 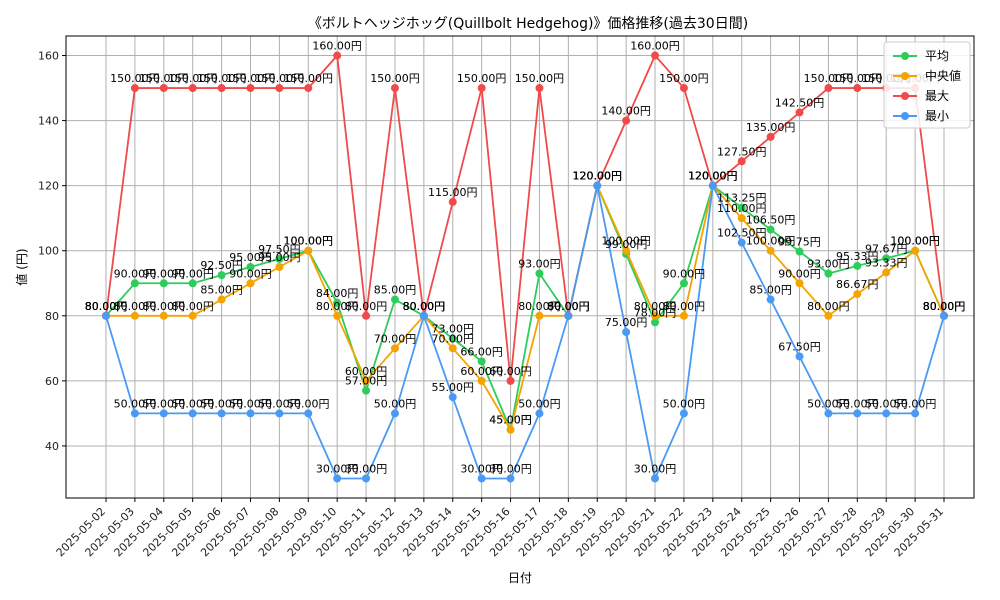 What do you see at coordinates (453, 329) in the screenshot?
I see `data-label: 73.00円` at bounding box center [453, 329].